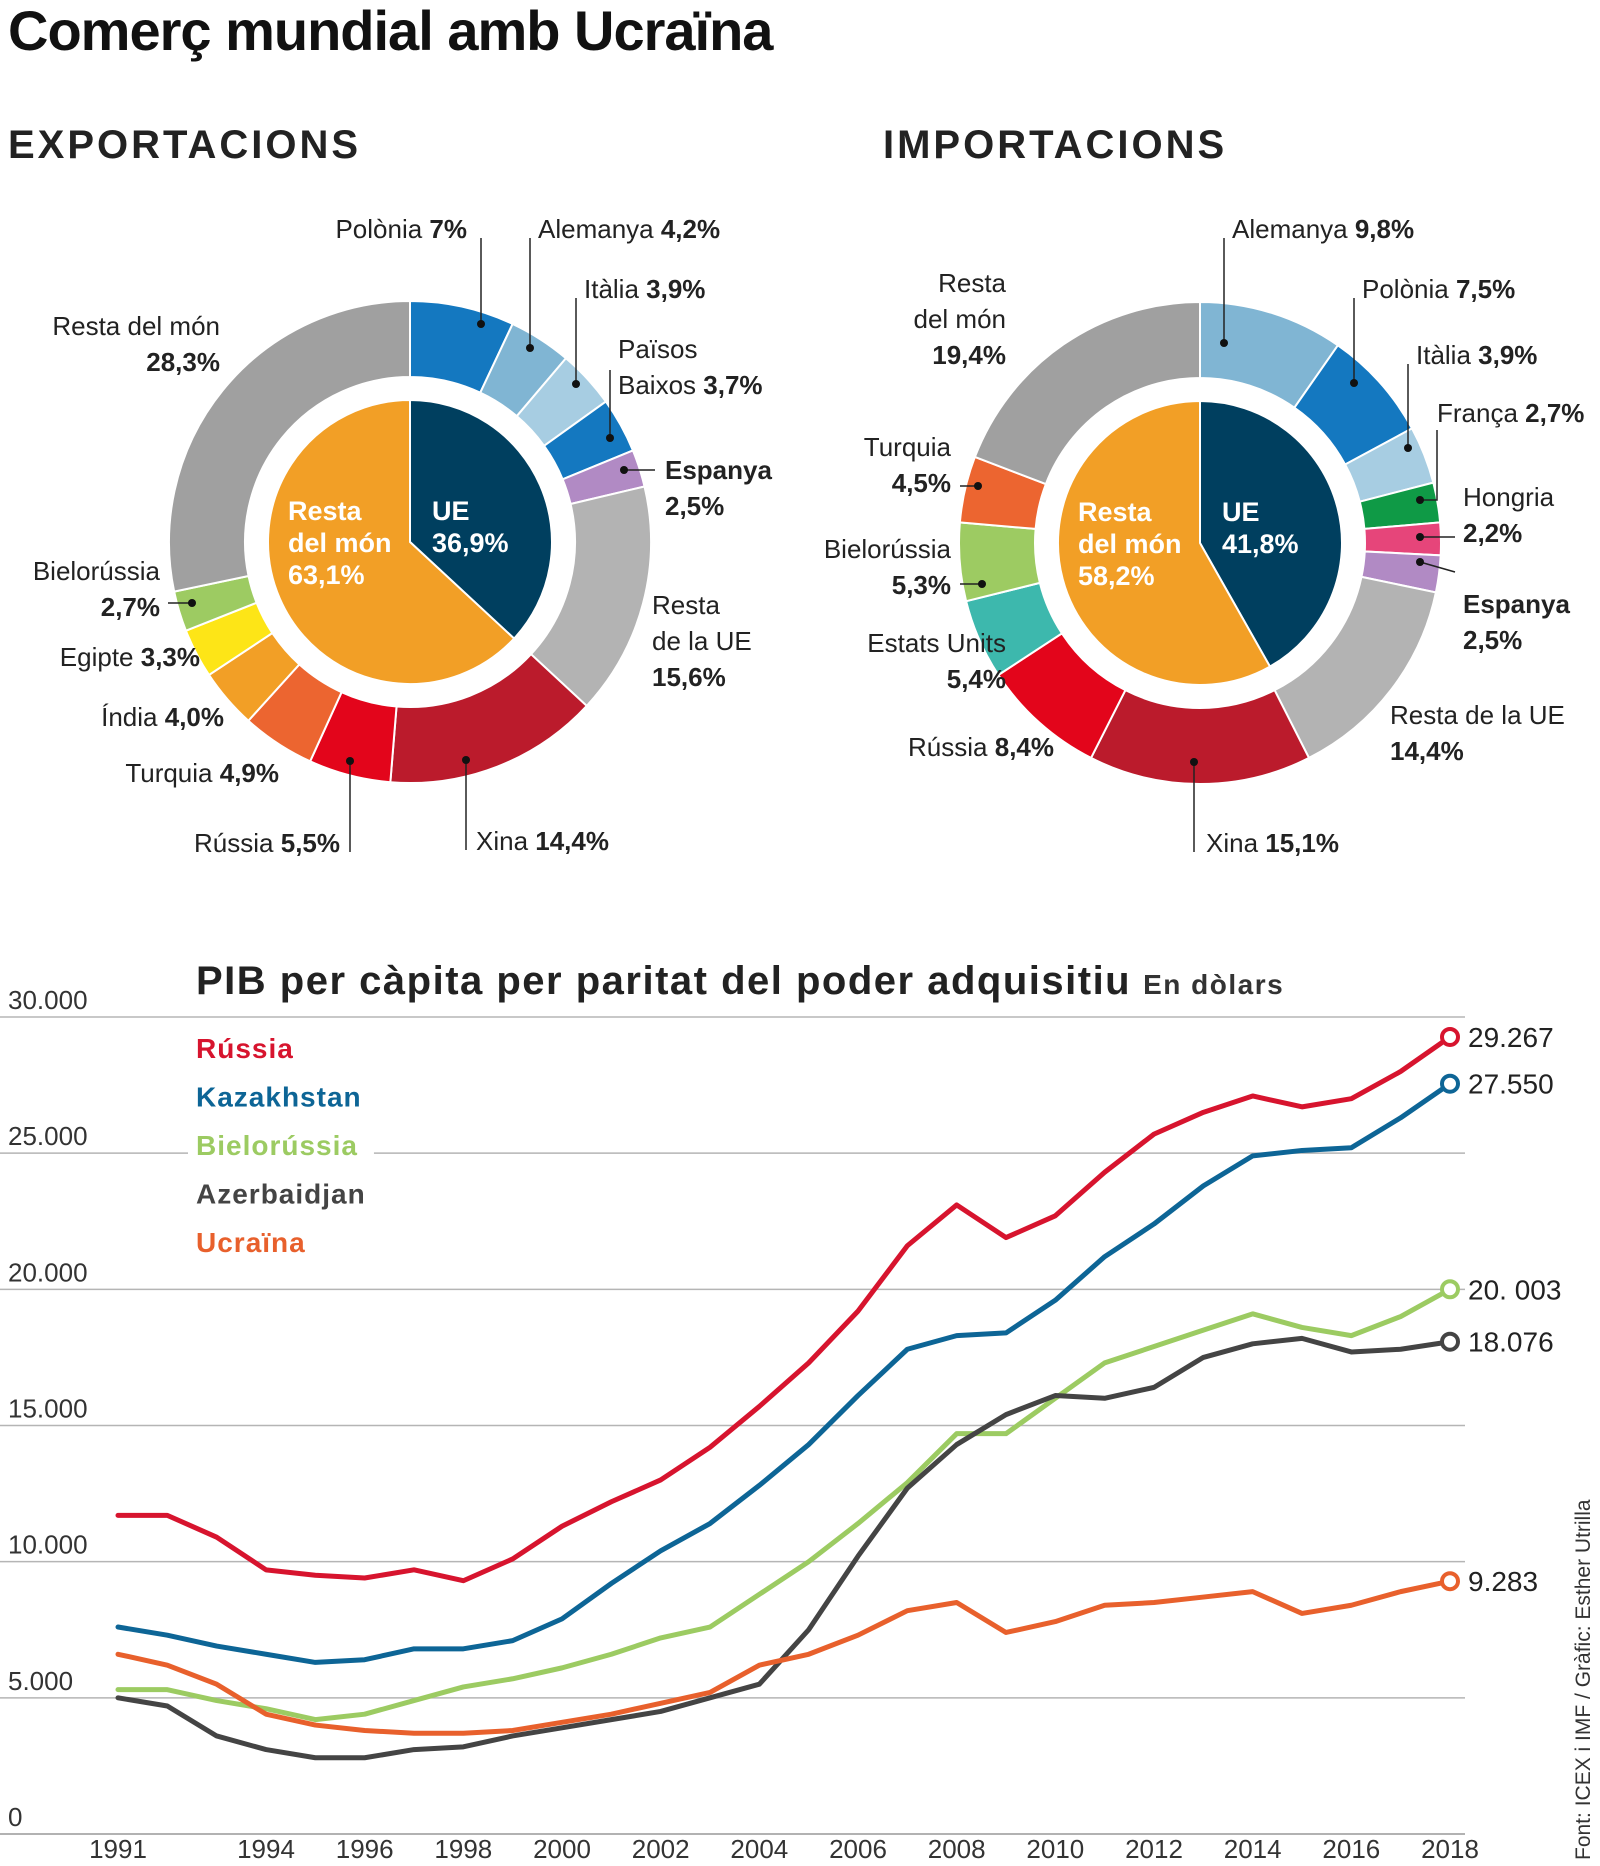 The height and width of the screenshot is (1866, 1600). Describe the element at coordinates (1503, 1581) in the screenshot. I see `end-value-ucraina: 9.283` at that location.